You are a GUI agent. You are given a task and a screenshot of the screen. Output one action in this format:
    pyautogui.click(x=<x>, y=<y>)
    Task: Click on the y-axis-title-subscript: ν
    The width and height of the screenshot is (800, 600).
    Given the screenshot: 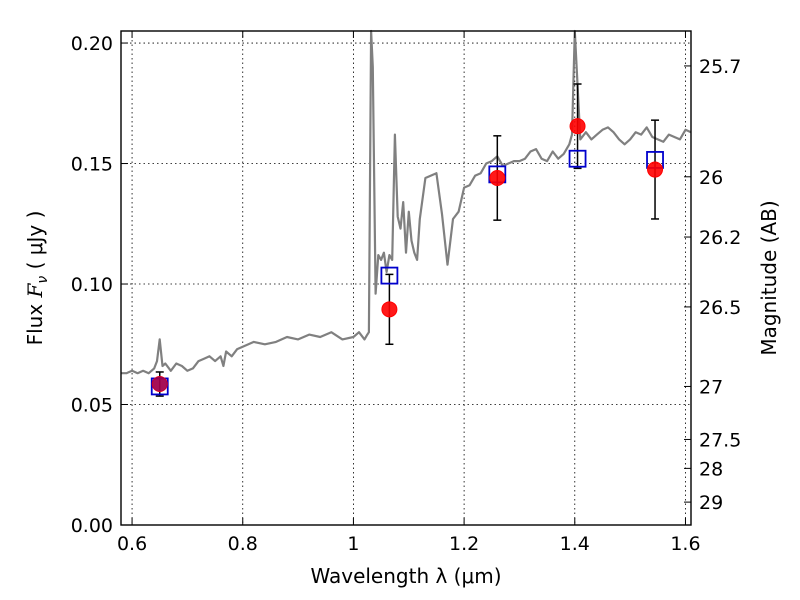 What is the action you would take?
    pyautogui.click(x=43, y=280)
    